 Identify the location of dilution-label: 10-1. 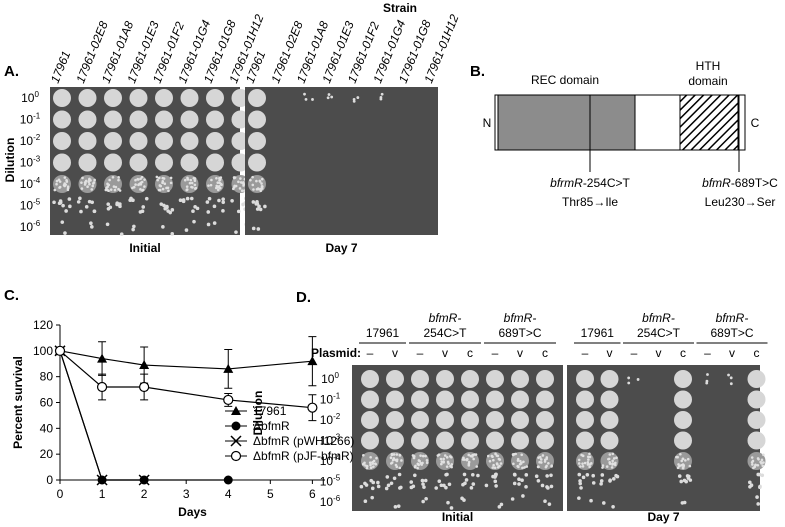
(330, 399).